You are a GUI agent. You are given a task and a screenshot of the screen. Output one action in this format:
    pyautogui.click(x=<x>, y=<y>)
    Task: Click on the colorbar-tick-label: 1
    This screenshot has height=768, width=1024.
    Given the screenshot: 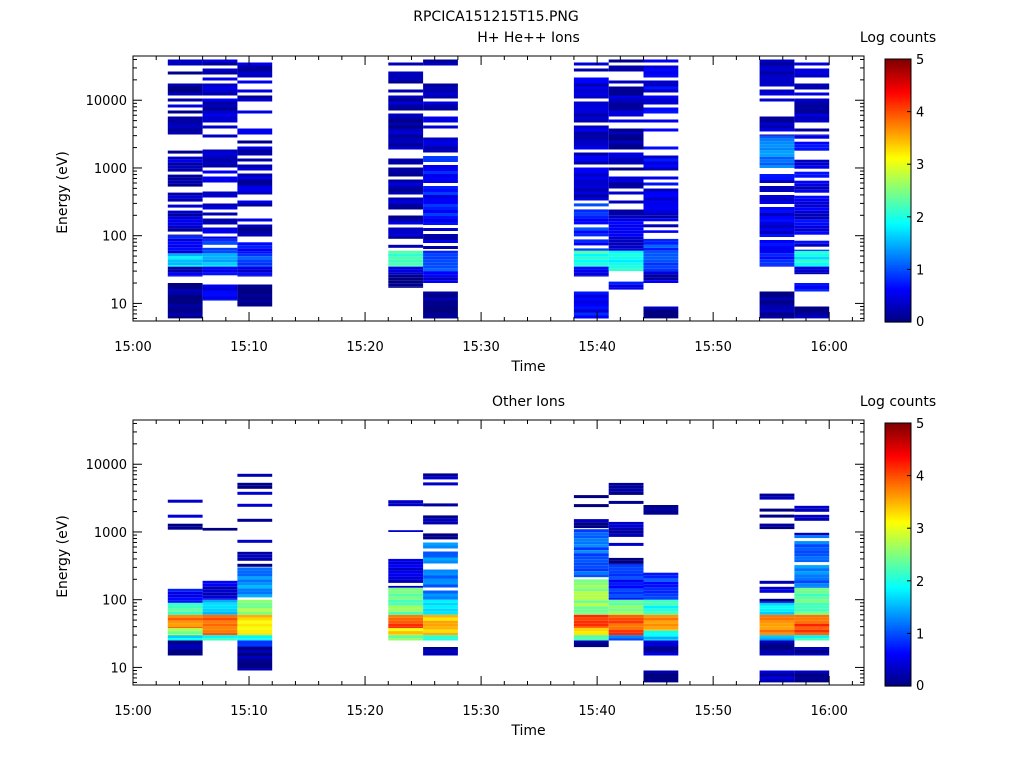 What is the action you would take?
    pyautogui.click(x=920, y=634)
    